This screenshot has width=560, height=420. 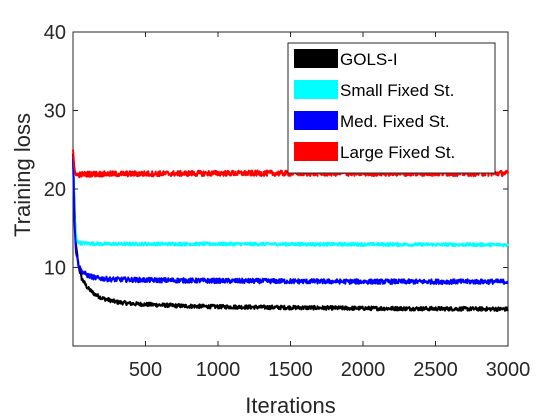 What do you see at coordinates (369, 59) in the screenshot?
I see `legend-label-0: GOLS-I` at bounding box center [369, 59].